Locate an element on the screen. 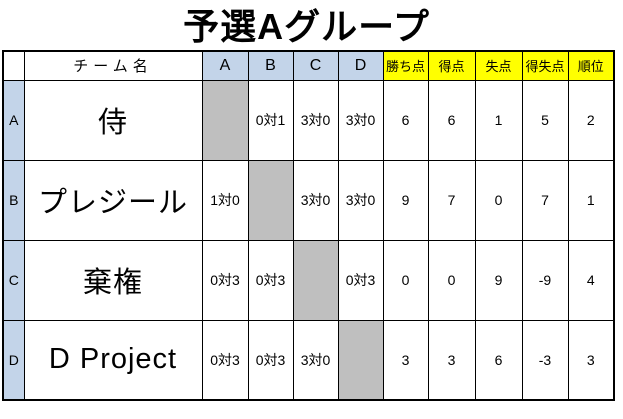  header-row: チーム名 A B C D 勝ち点 得点 失点 得失点 順位 is located at coordinates (308, 65).